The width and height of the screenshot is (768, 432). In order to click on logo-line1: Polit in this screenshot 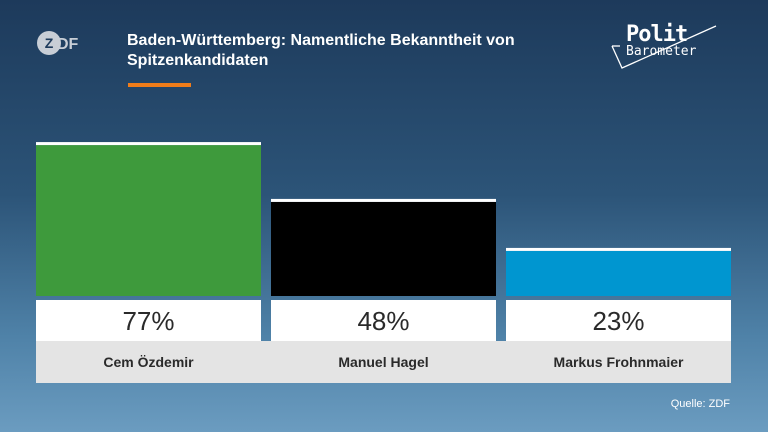, I will do `click(657, 34)`.